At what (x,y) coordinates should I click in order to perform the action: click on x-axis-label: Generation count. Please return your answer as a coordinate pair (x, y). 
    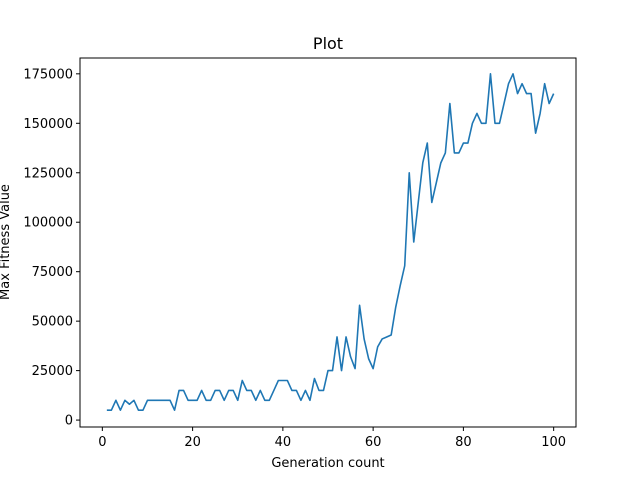
    Looking at the image, I should click on (327, 463).